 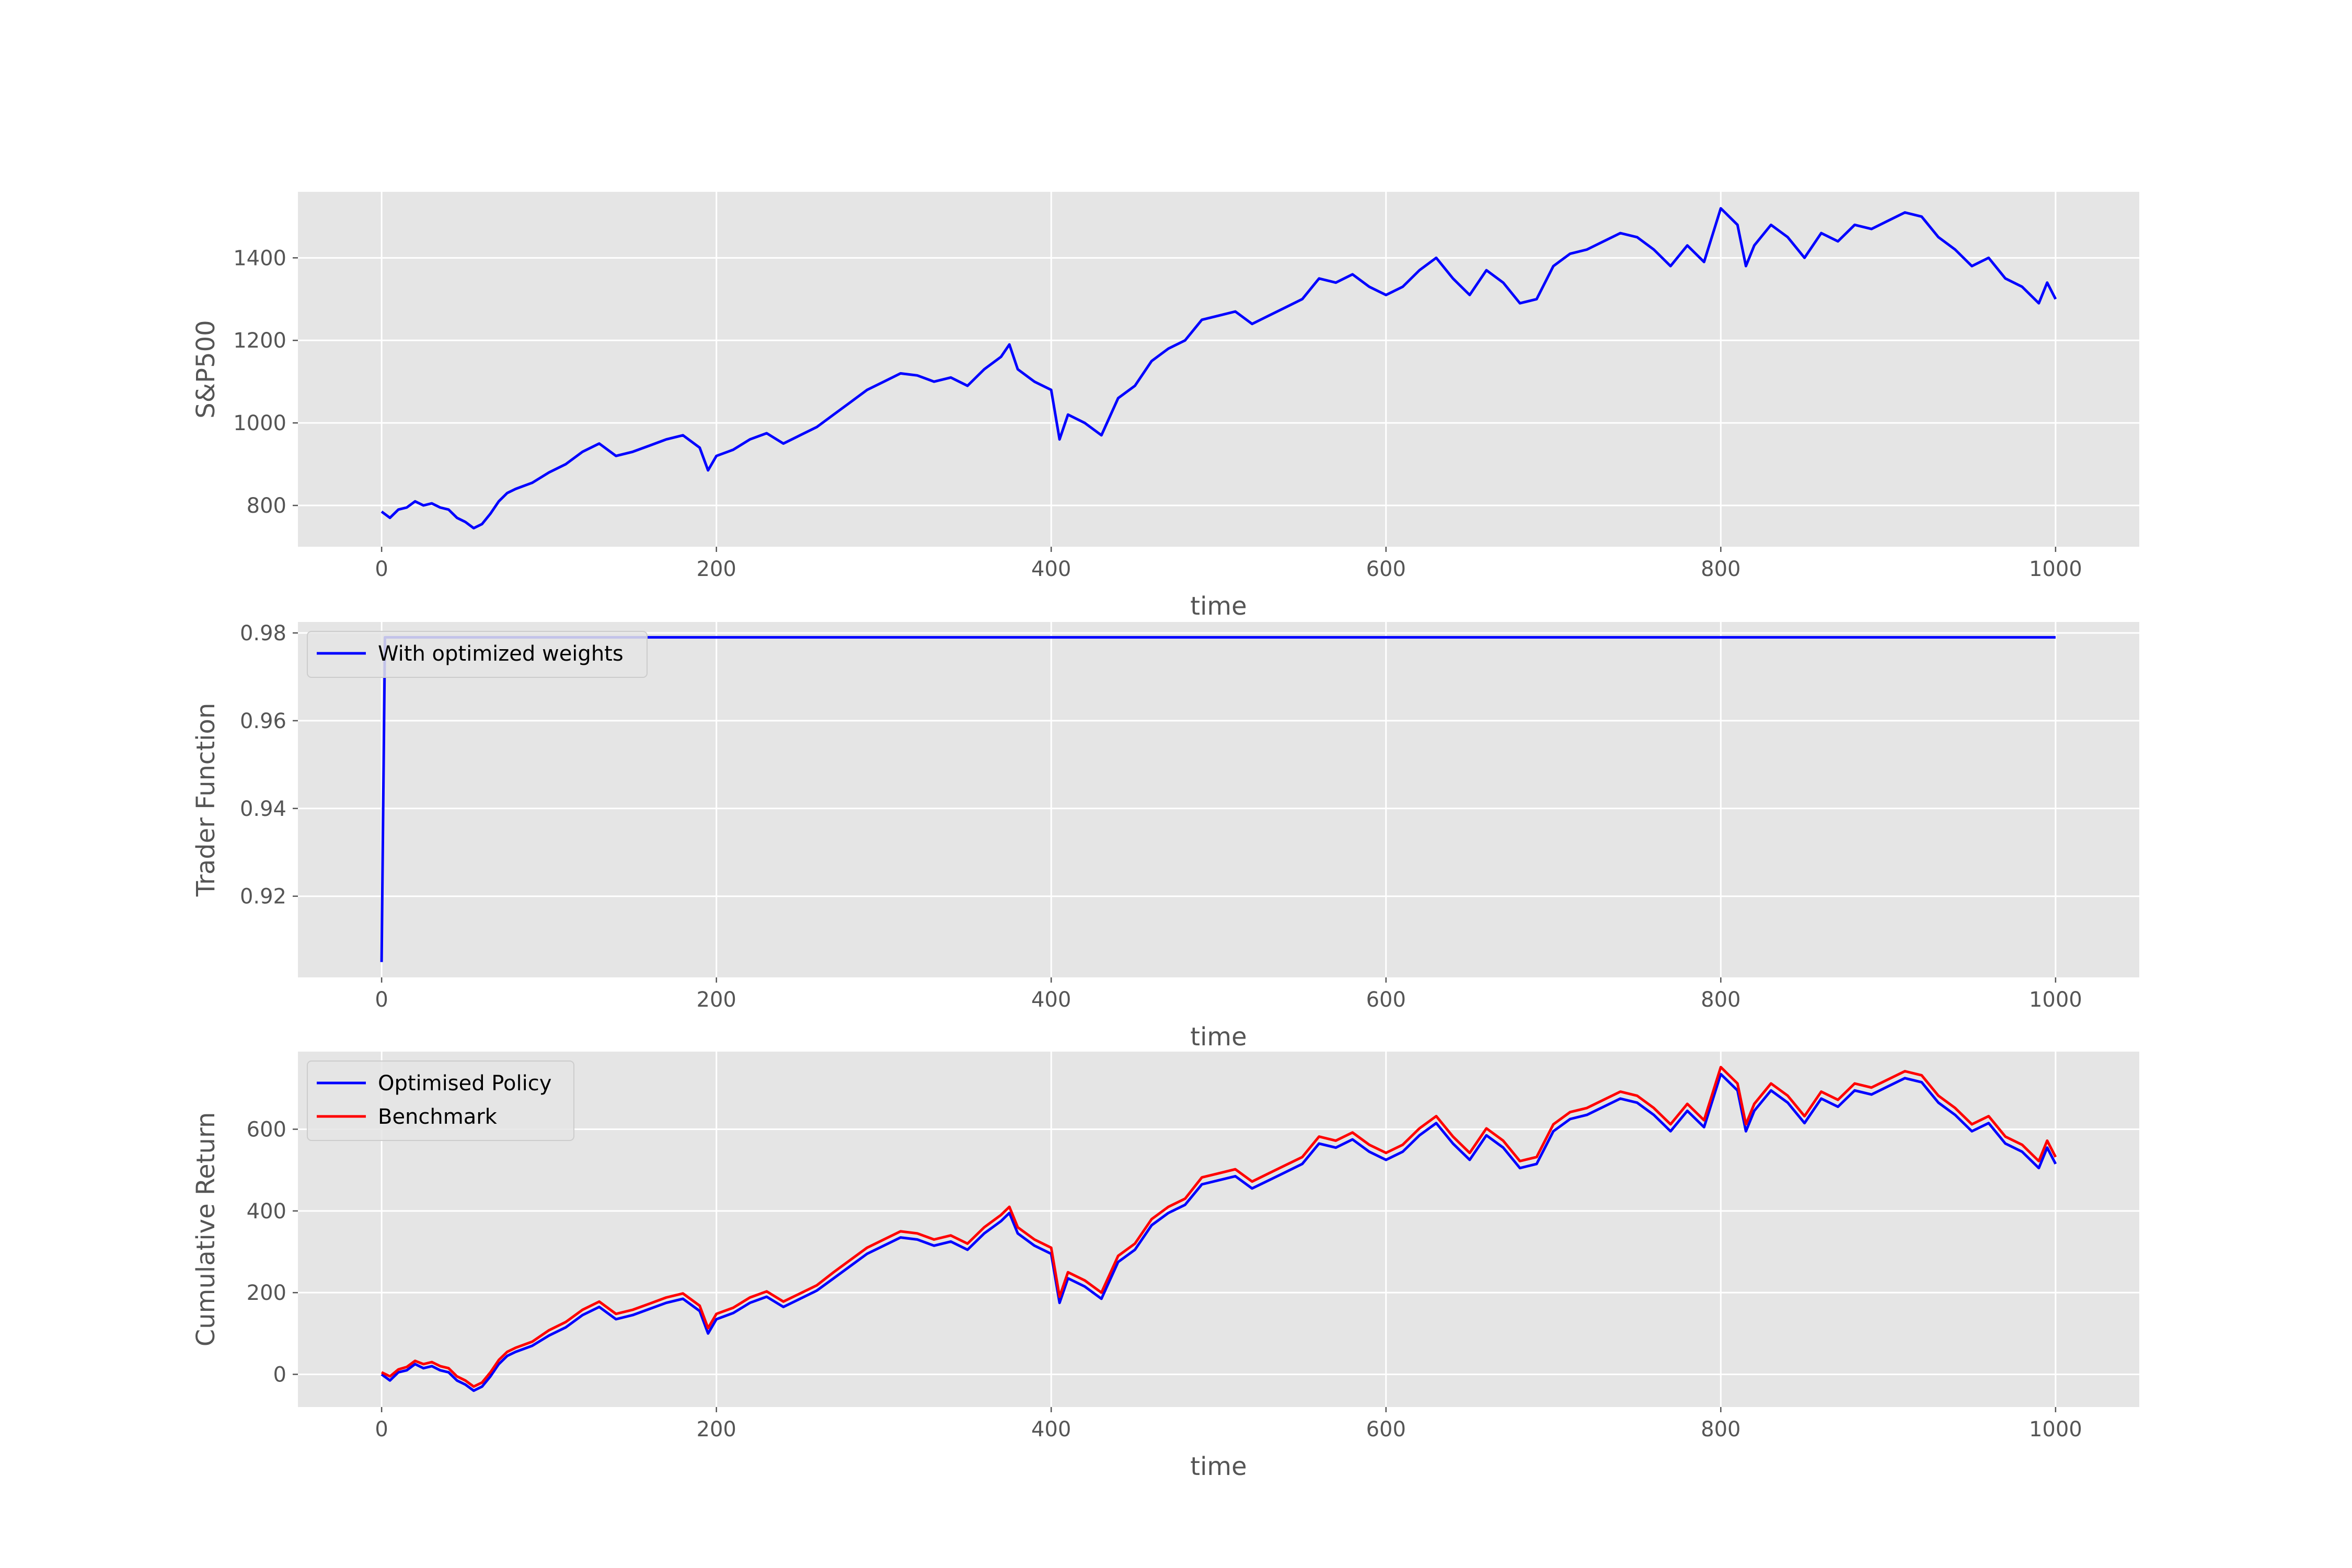 I want to click on y-tick-label: 800, so click(x=266, y=506).